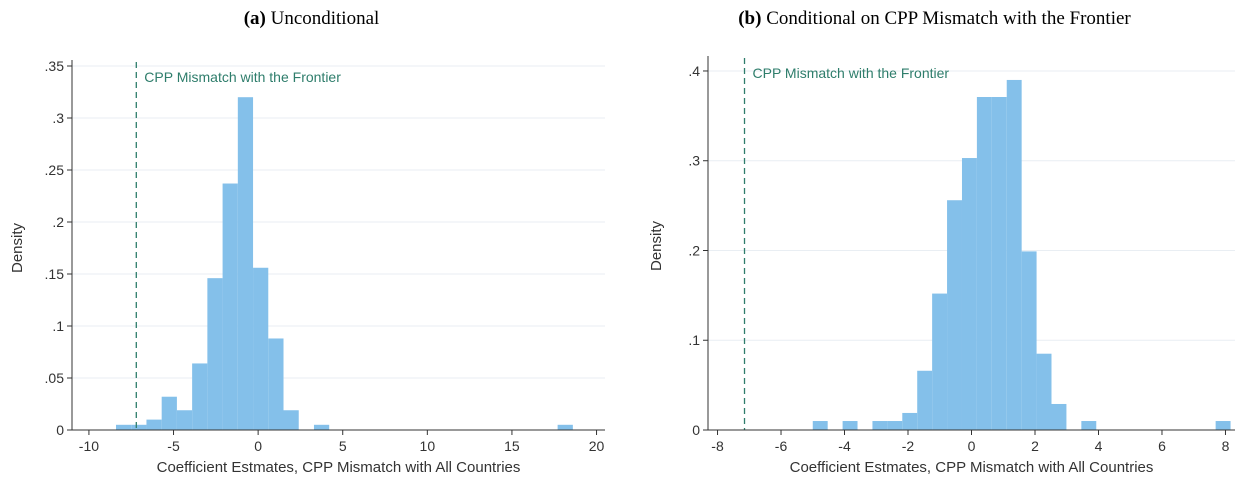  I want to click on x-tick-label: -8, so click(717, 446).